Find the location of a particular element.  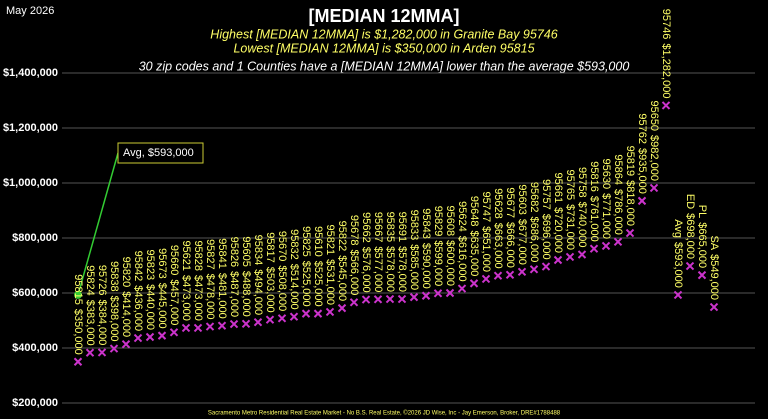

point-category: 95765 is located at coordinates (570, 184).